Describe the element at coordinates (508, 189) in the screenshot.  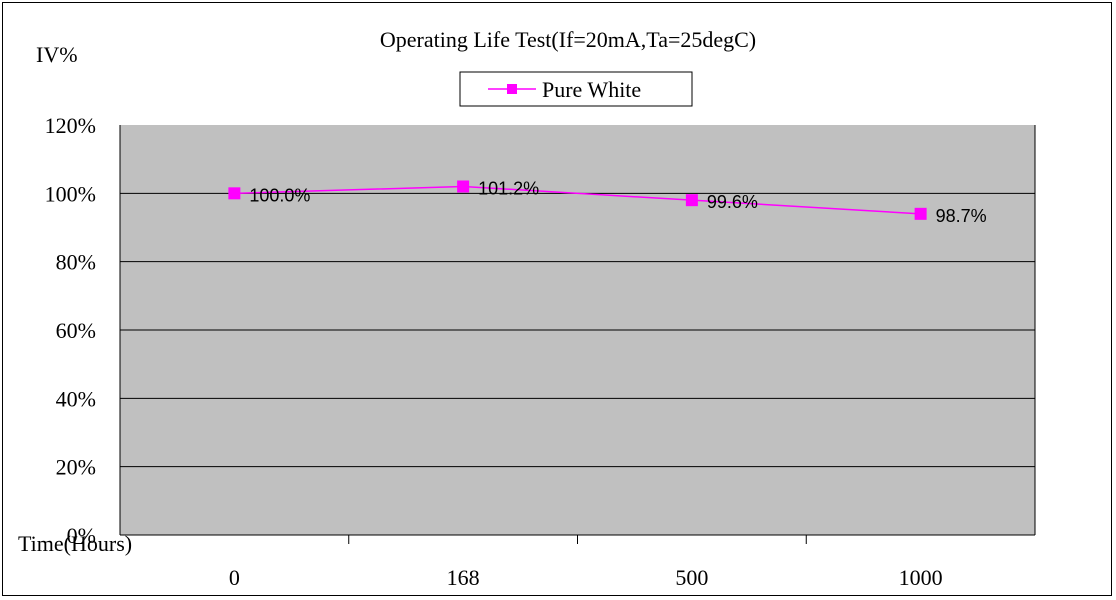
I see `data-label: 101.2%` at that location.